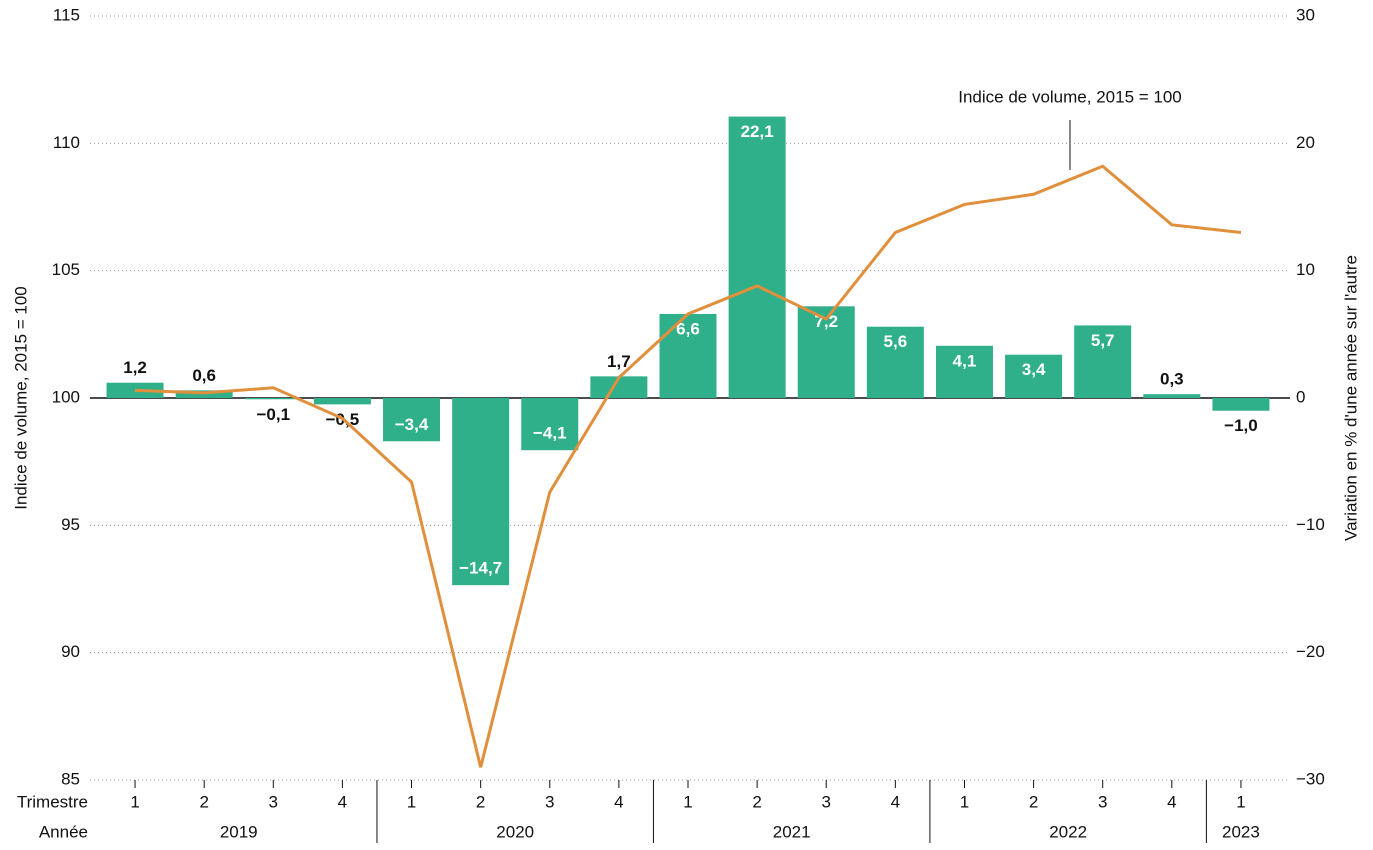  What do you see at coordinates (1172, 379) in the screenshot?
I see `data-label: 0,3` at bounding box center [1172, 379].